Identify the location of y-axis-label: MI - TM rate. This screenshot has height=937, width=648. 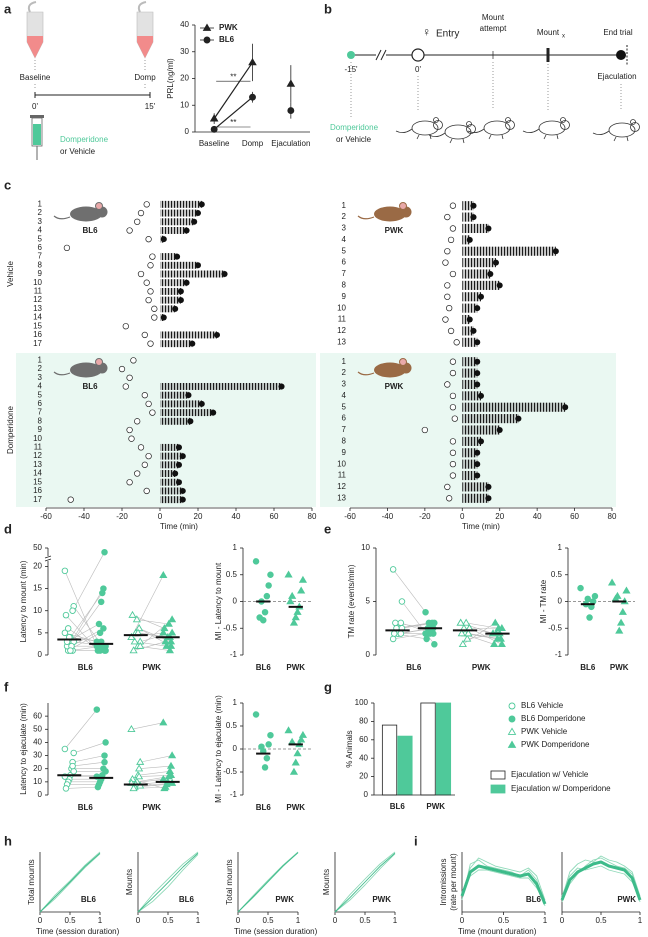
(543, 601).